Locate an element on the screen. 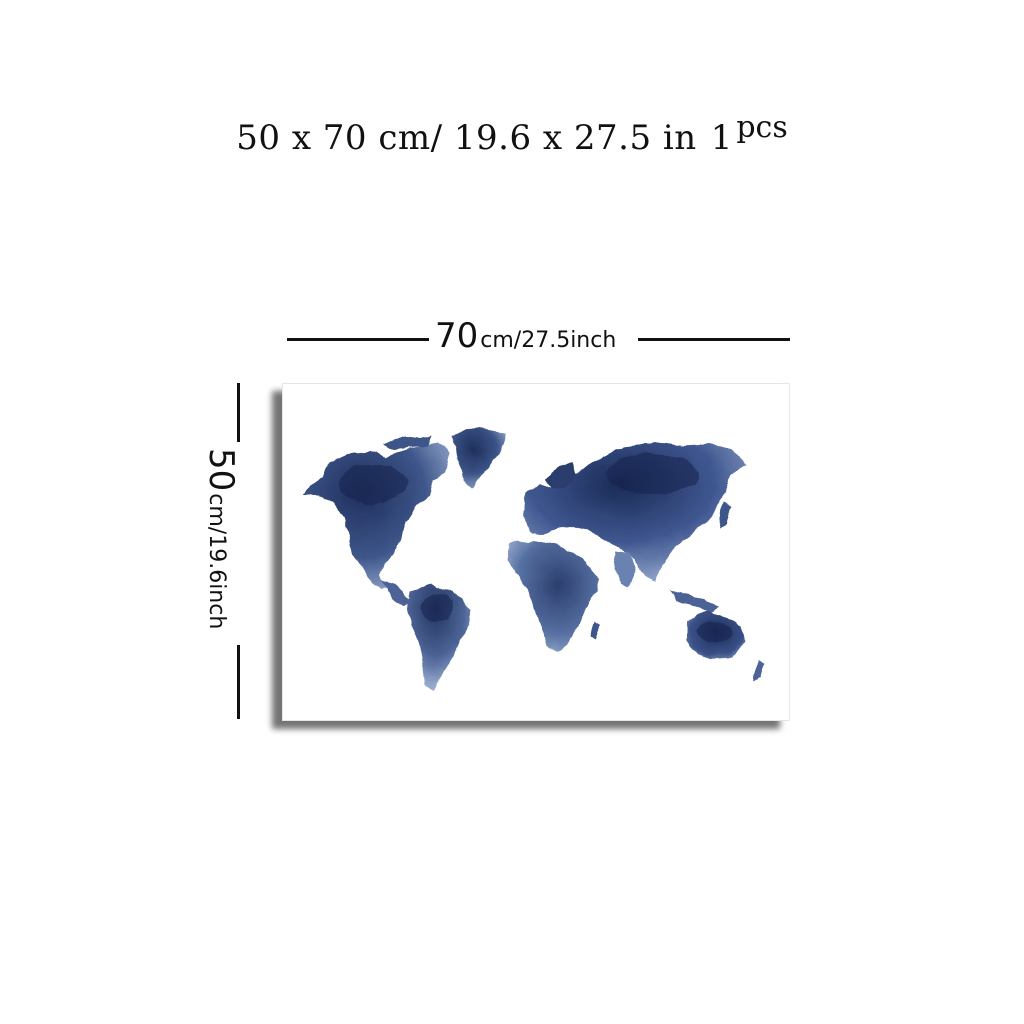  africa-shape is located at coordinates (554, 596).